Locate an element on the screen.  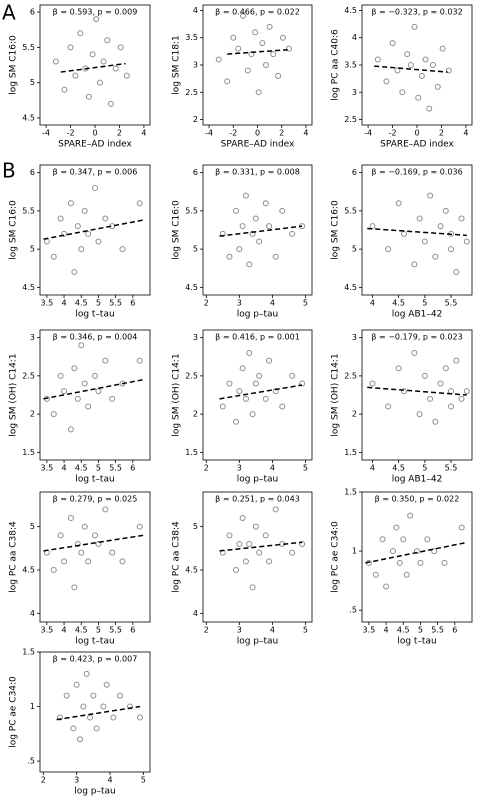
x-tick-label: 5.5 is located at coordinates (451, 468).